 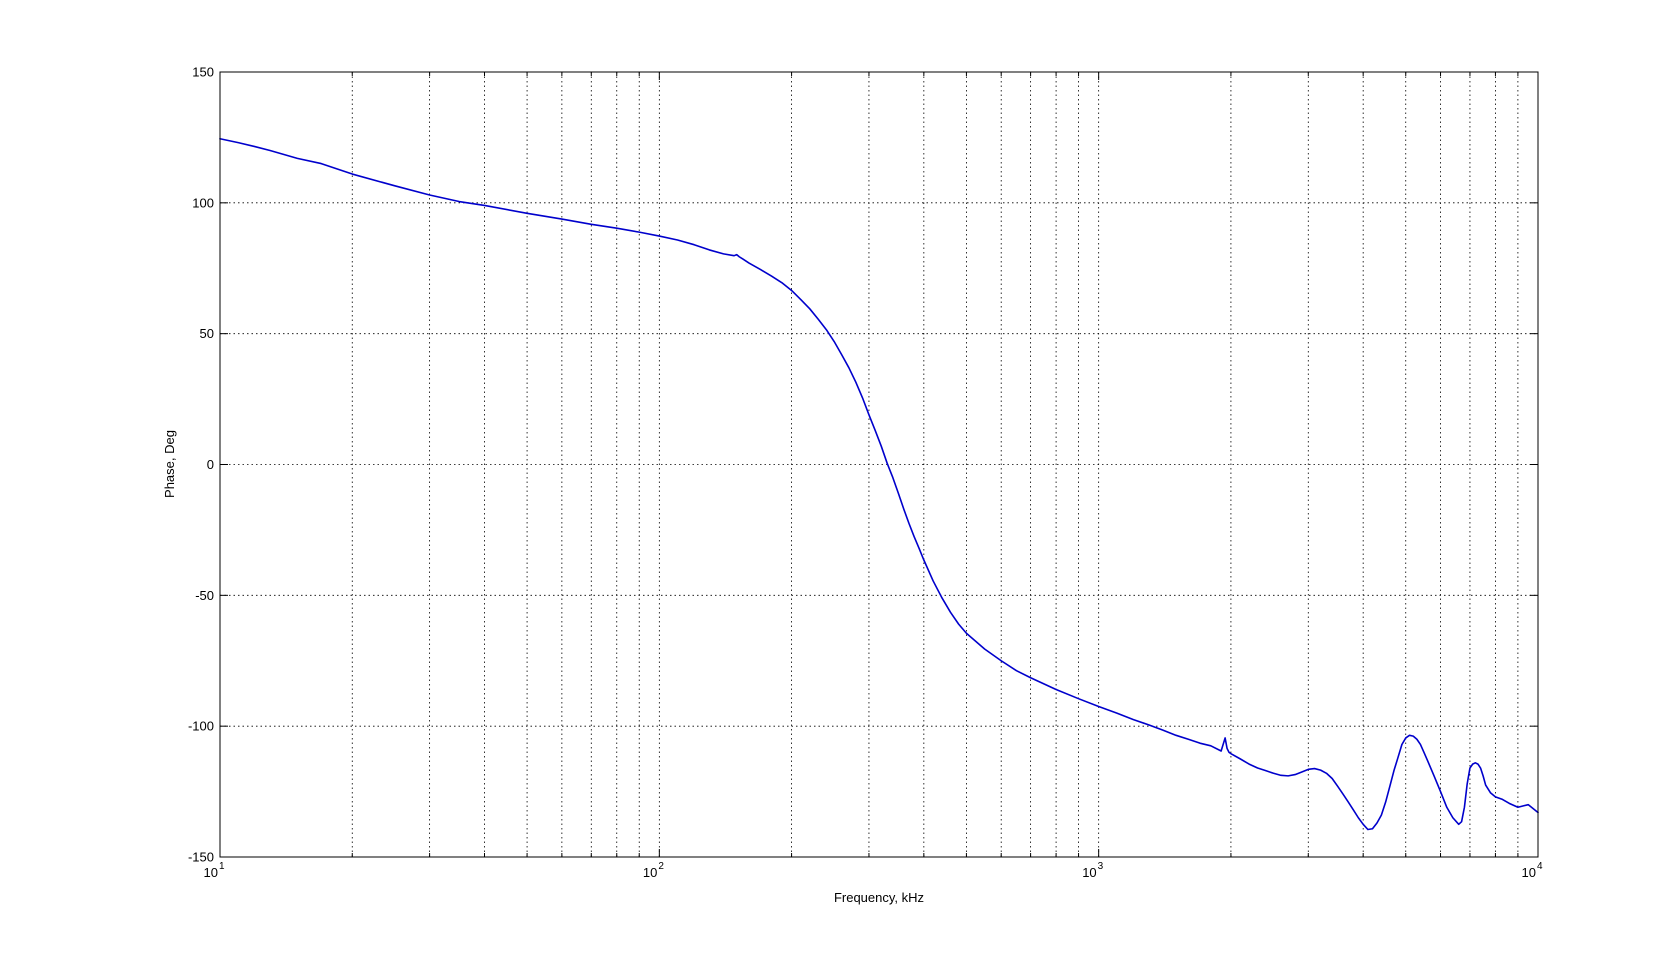 I want to click on x-tick-label: 10 2, so click(x=653, y=870).